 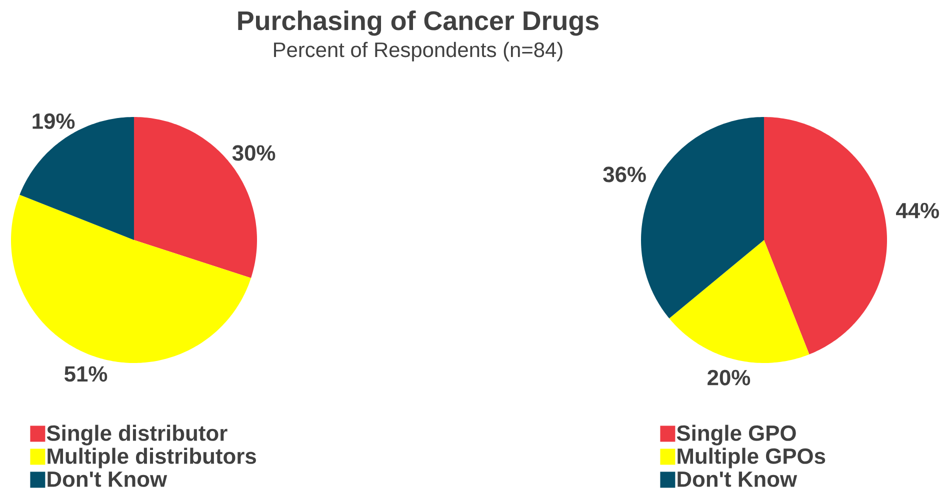 What do you see at coordinates (917, 210) in the screenshot?
I see `data-label: 44%` at bounding box center [917, 210].